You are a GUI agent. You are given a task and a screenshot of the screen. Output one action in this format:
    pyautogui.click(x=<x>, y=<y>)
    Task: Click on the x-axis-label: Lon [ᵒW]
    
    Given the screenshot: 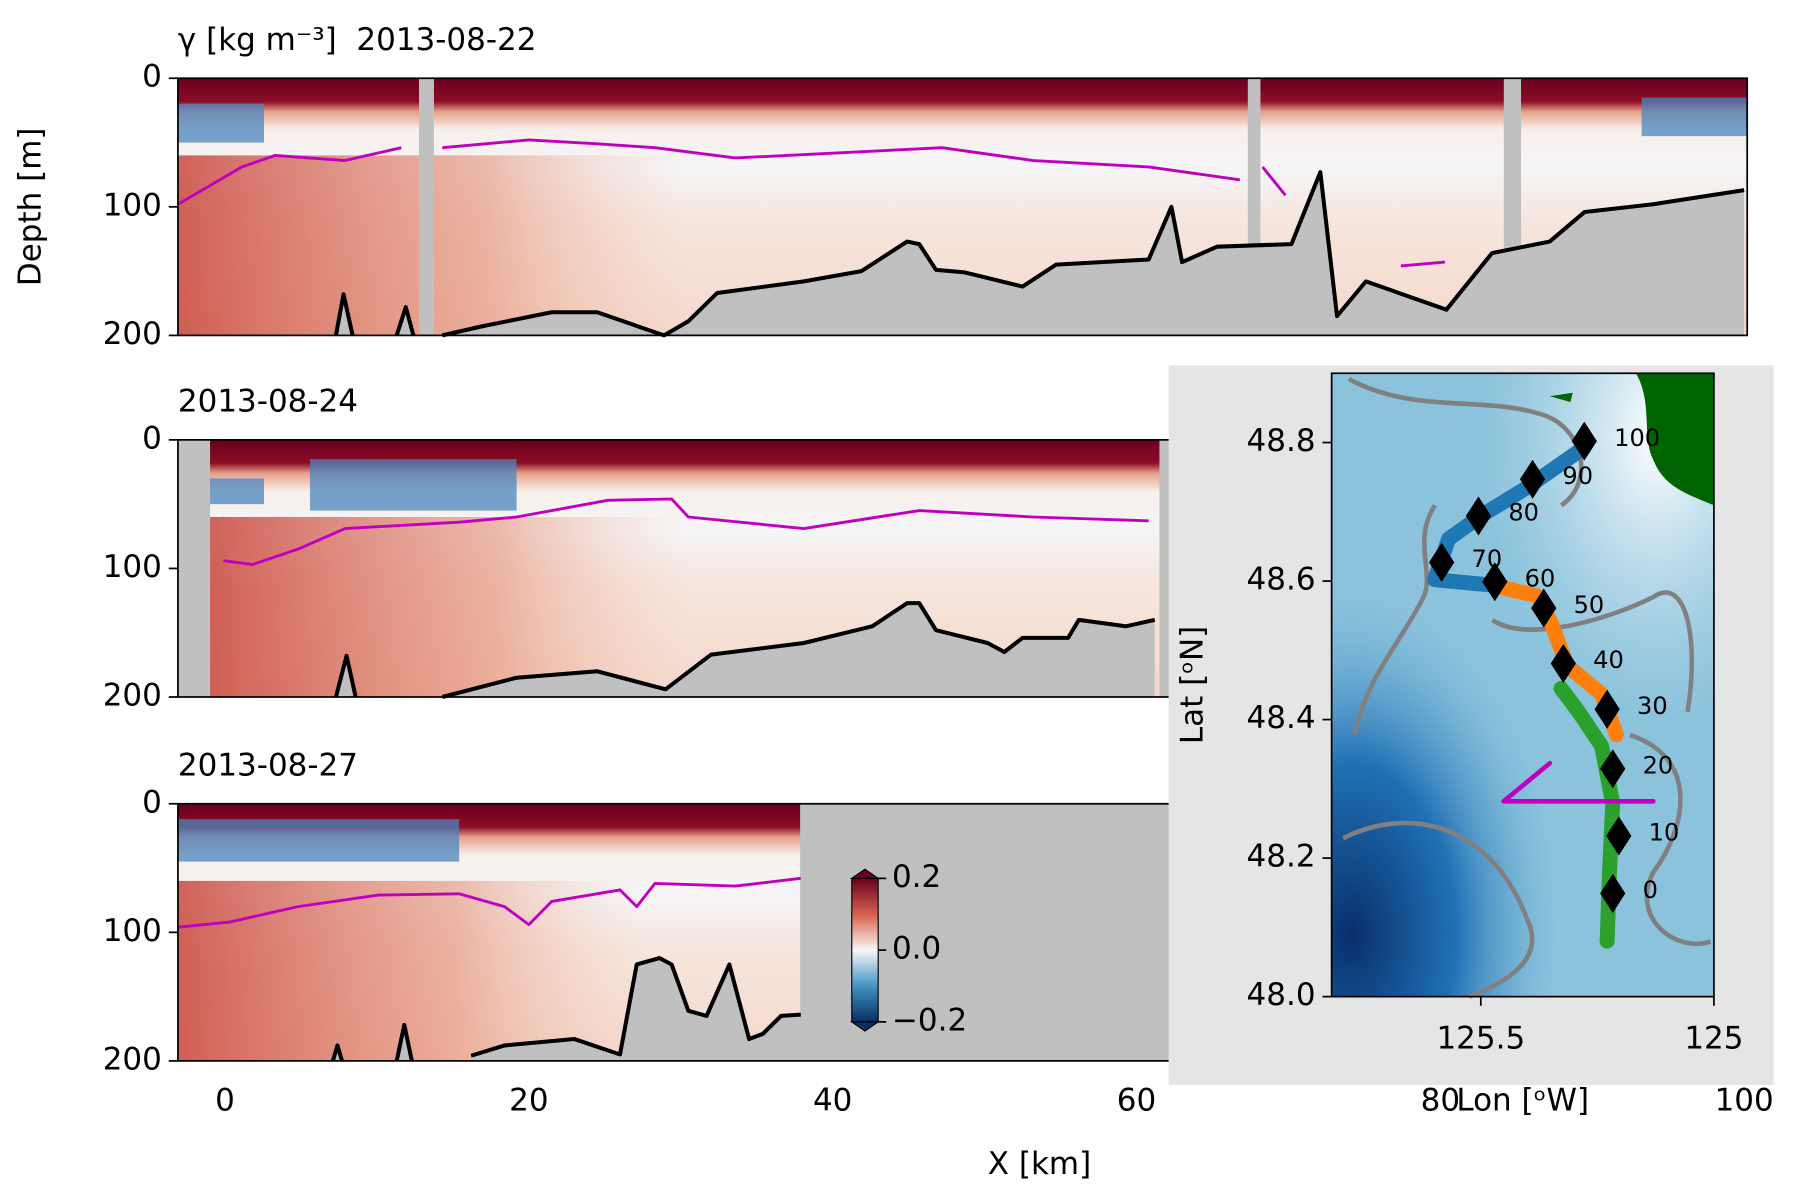 What is the action you would take?
    pyautogui.click(x=1522, y=1101)
    